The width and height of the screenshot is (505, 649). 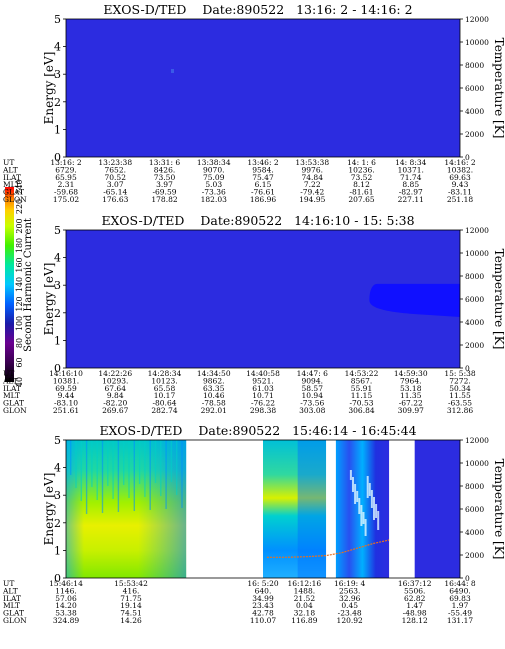 I want to click on orbit-cell: 0.04, so click(x=304, y=605).